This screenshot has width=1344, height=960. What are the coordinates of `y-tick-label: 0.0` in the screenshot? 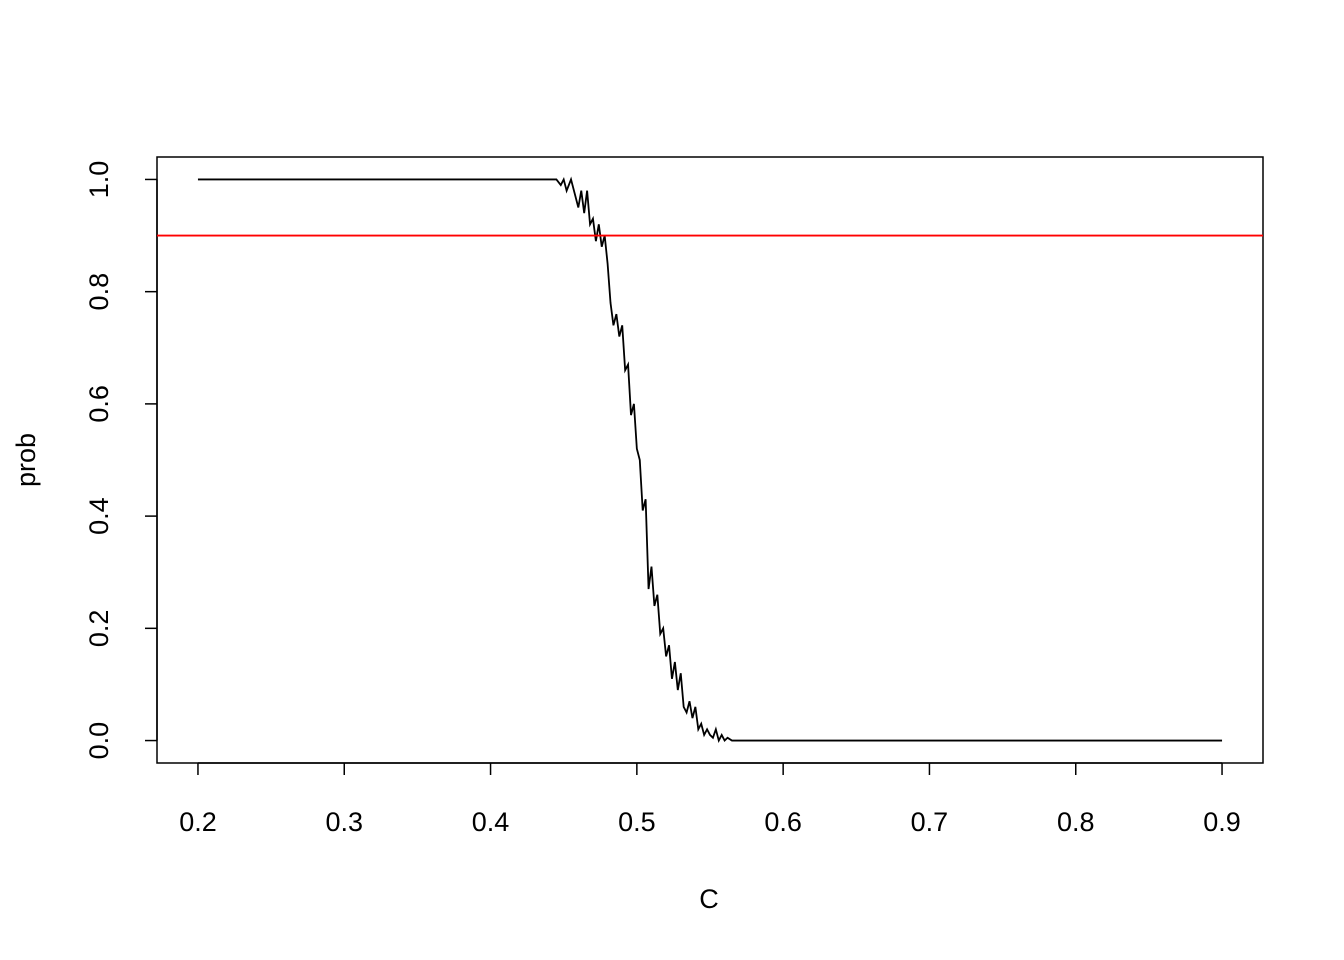 It's located at (99, 741).